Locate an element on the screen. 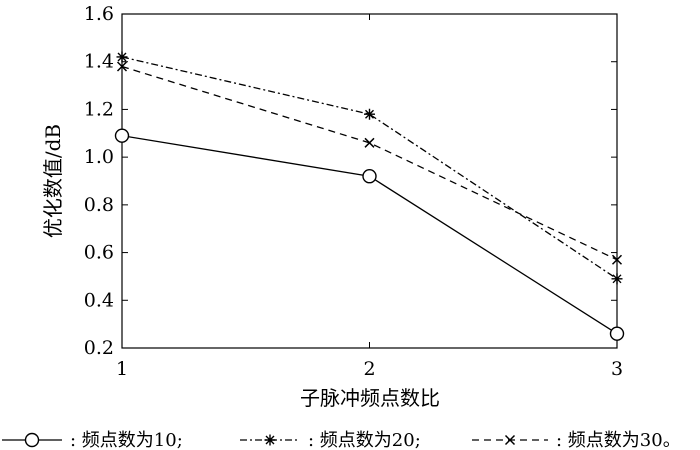  legend-item-1: : 频点数为10; is located at coordinates (92, 440).